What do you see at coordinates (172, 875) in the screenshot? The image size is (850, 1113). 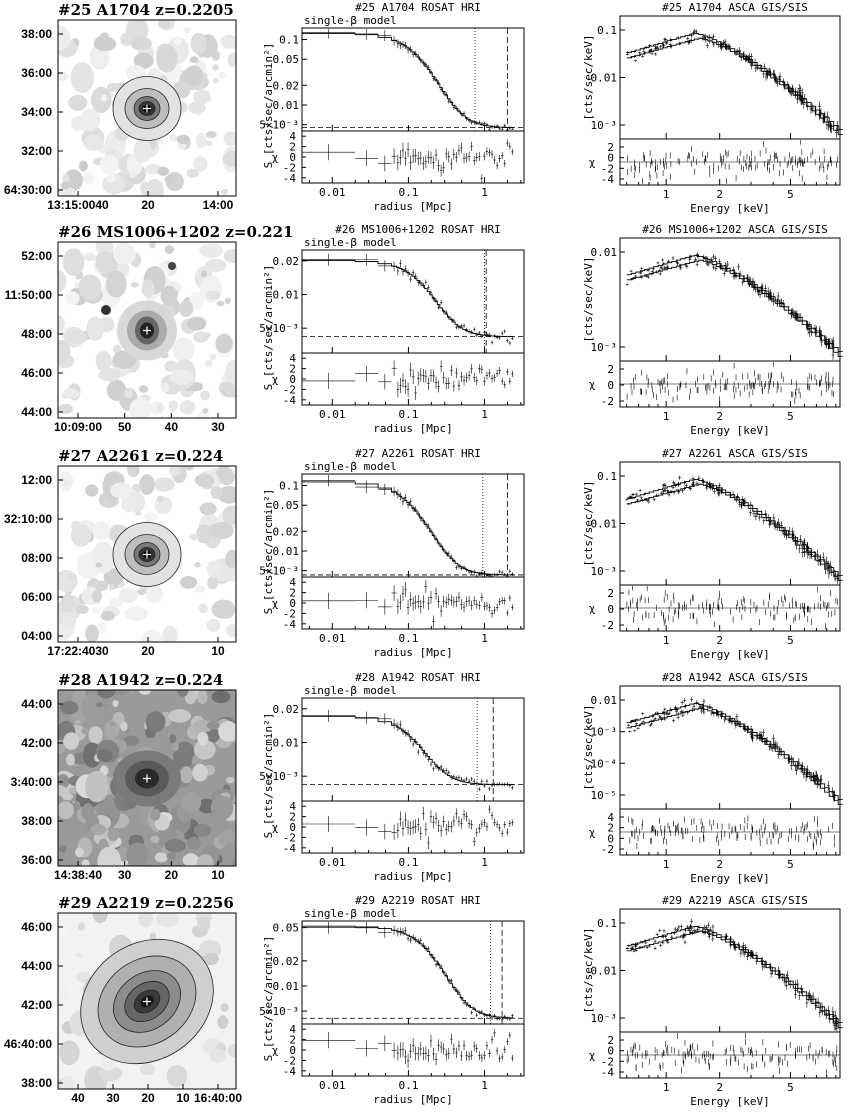 I see `x-tick-label: 20` at bounding box center [172, 875].